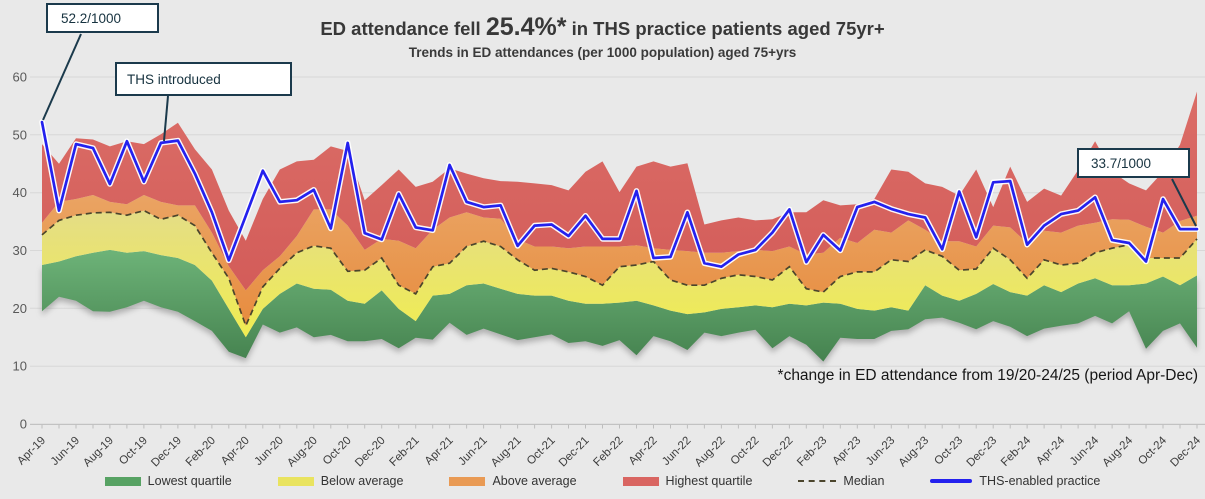  I want to click on x-tick-label: Dec-20, so click(370, 452).